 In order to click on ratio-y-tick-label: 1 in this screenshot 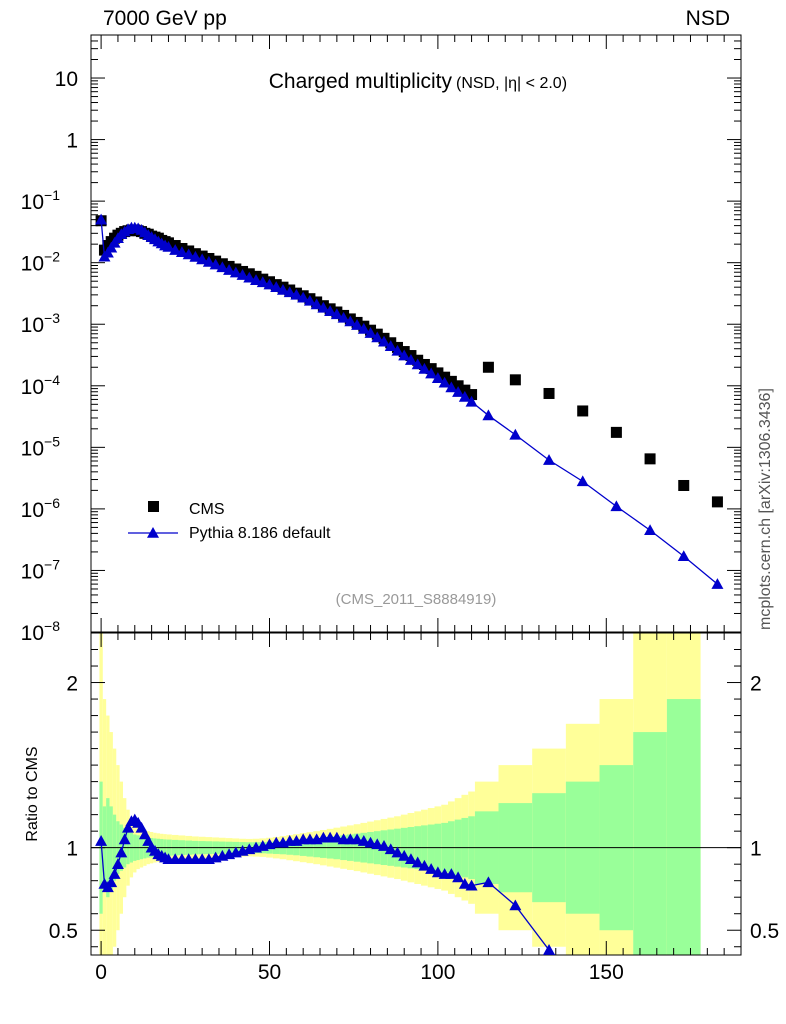, I will do `click(72, 849)`.